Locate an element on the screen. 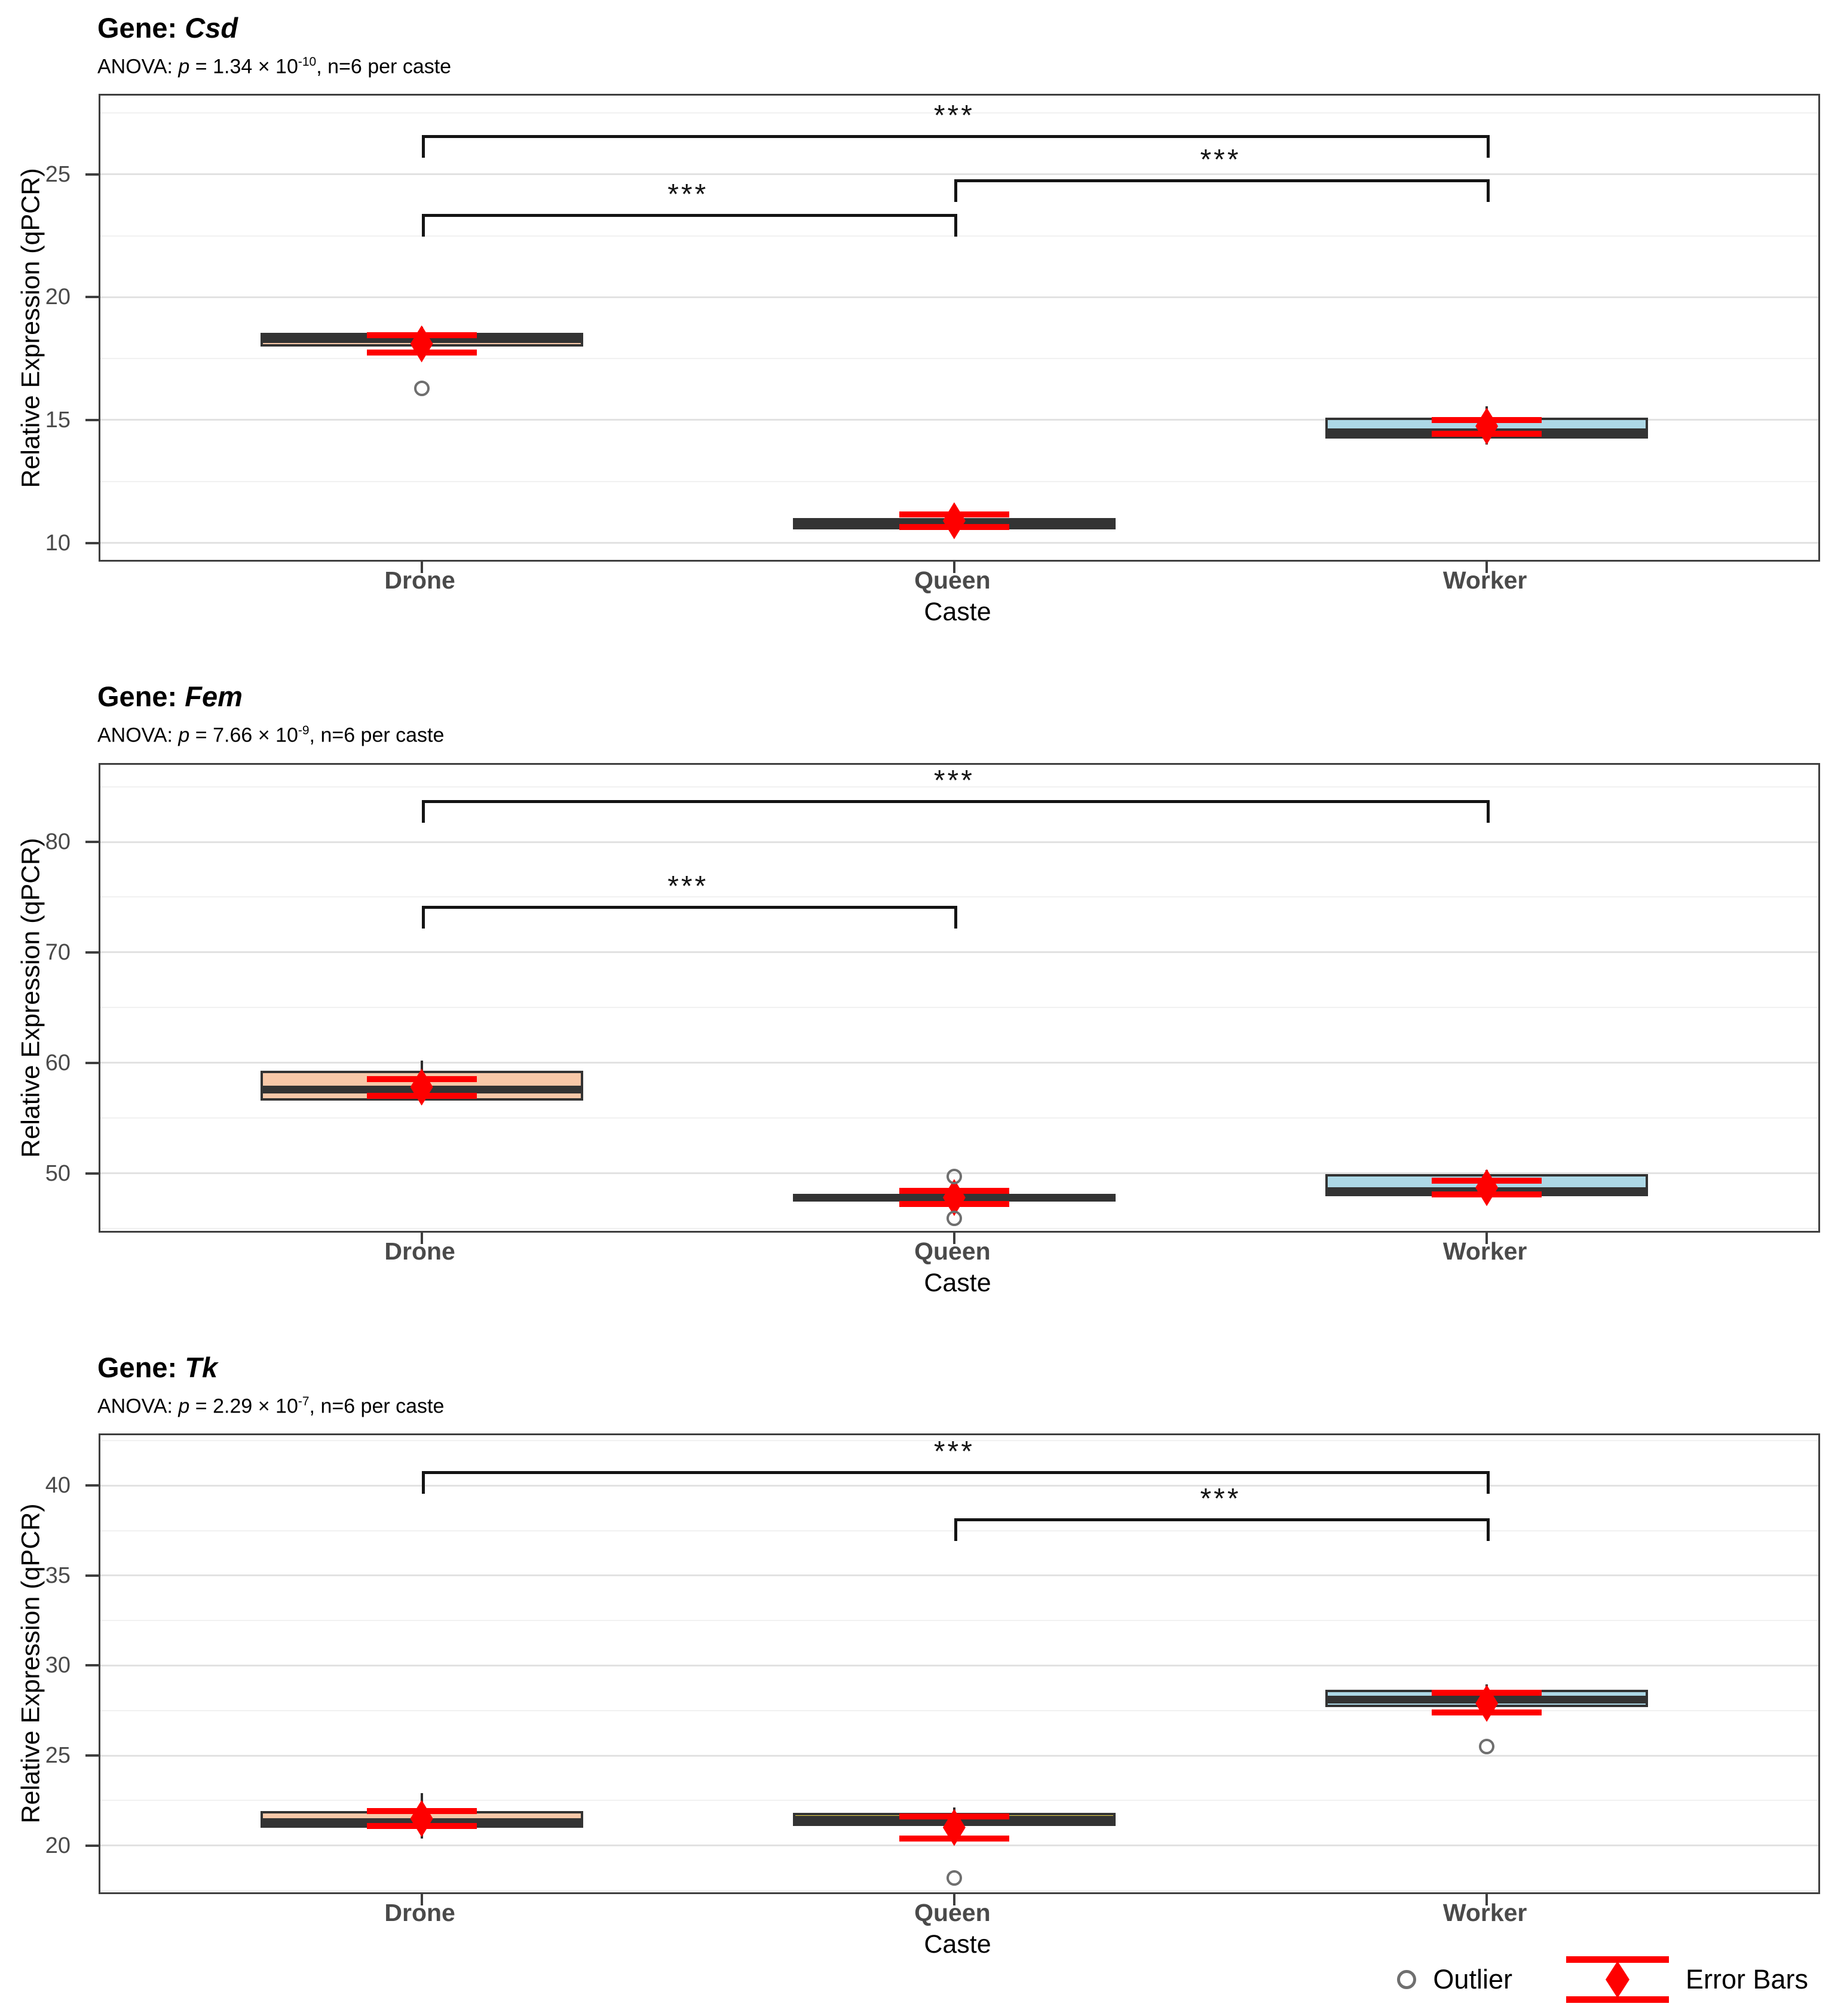 Image resolution: width=1844 pixels, height=2016 pixels. anova-subtitle: ANOVA: p = 2.29 × 10-7, n=6 per caste is located at coordinates (970, 1404).